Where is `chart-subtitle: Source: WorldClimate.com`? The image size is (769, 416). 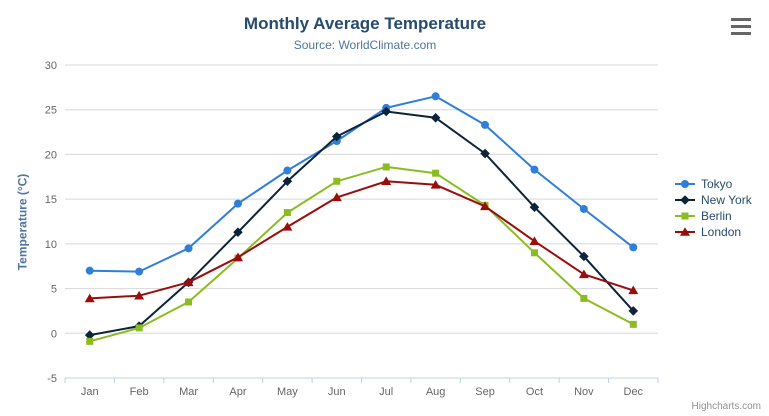 chart-subtitle: Source: WorldClimate.com is located at coordinates (365, 45).